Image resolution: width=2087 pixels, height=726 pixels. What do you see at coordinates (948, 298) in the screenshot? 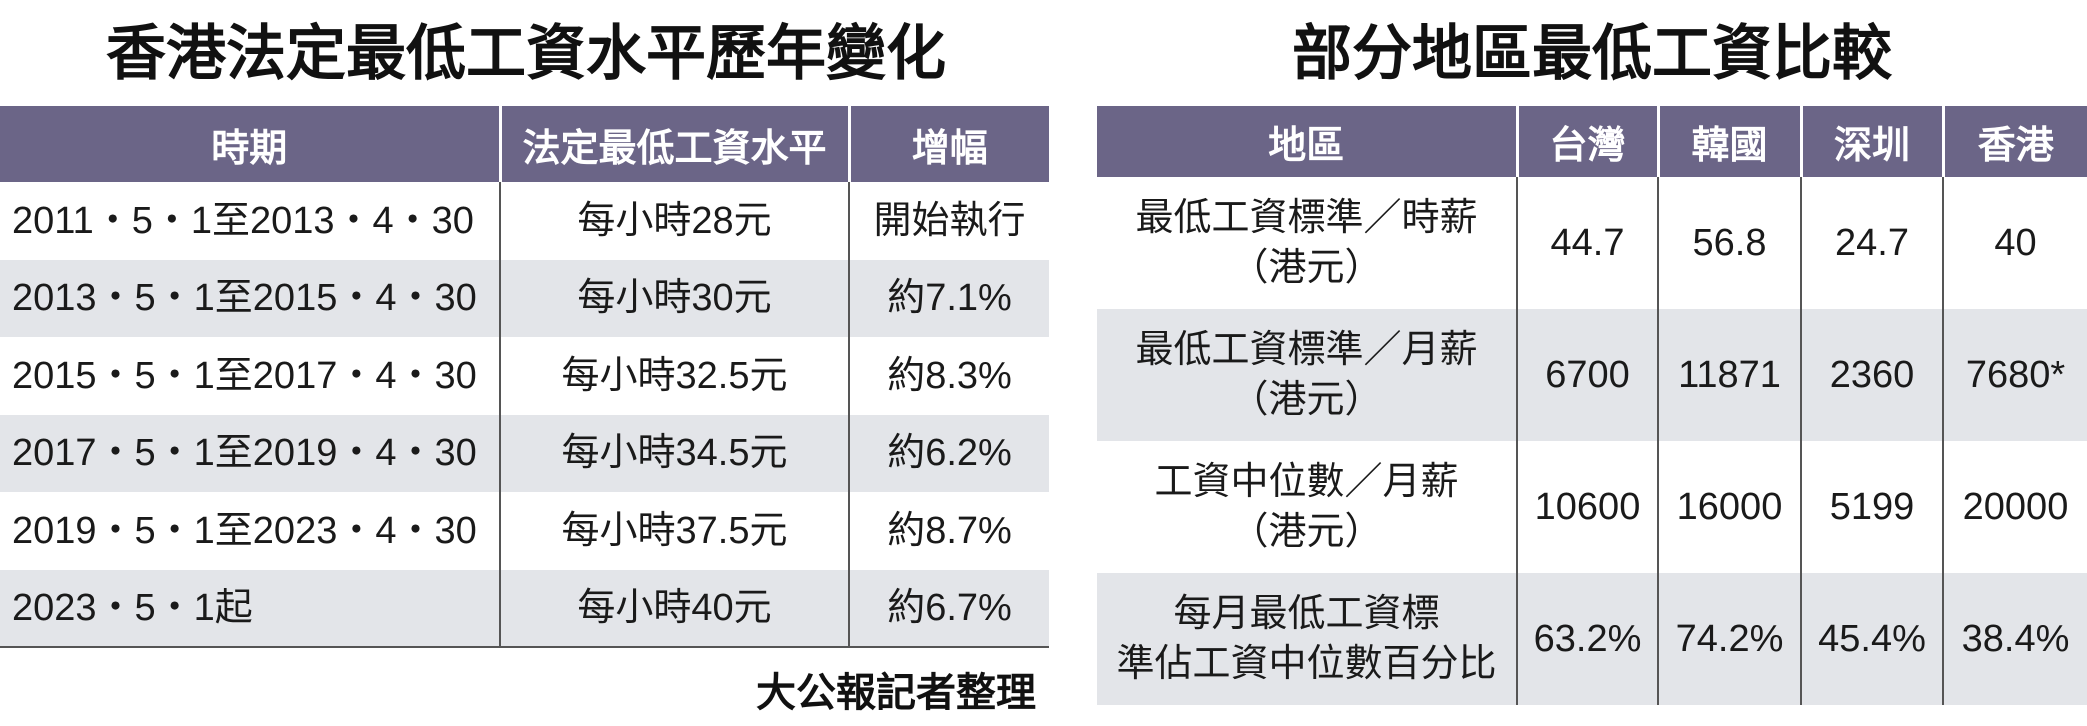
I see `table-cell: 約7.1%` at bounding box center [948, 298].